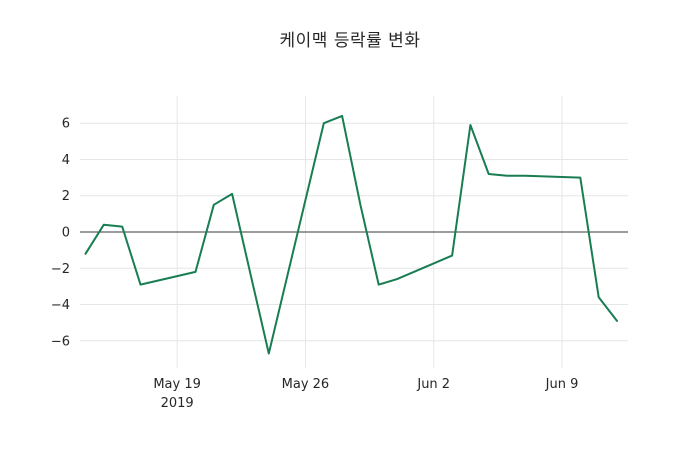 This screenshot has width=700, height=450. What do you see at coordinates (66, 196) in the screenshot?
I see `y-tick-label: 2` at bounding box center [66, 196].